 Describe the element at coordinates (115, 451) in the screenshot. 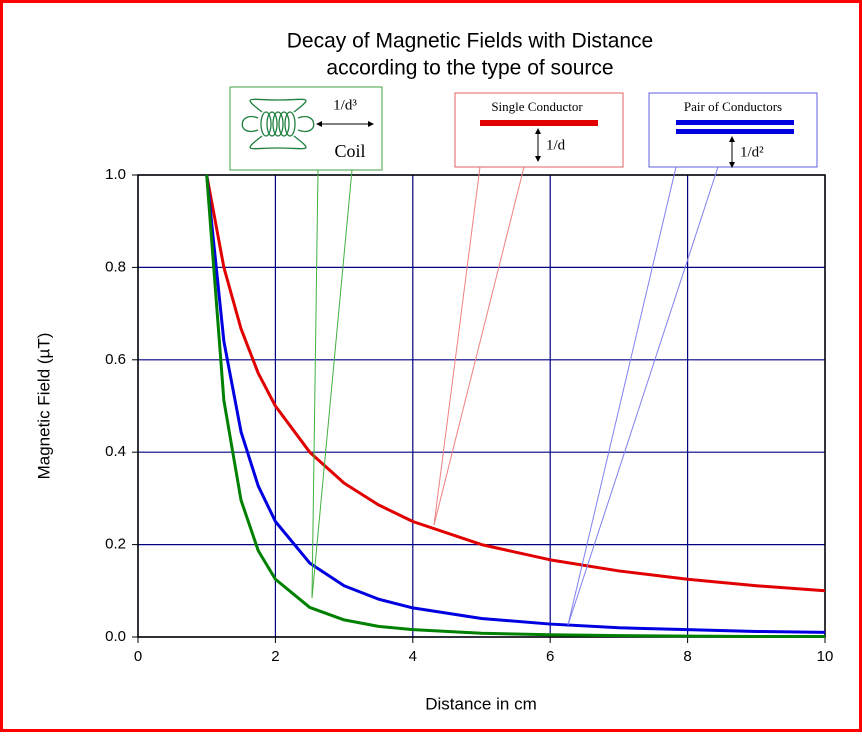

I see `y-tick-label: 0.4` at that location.